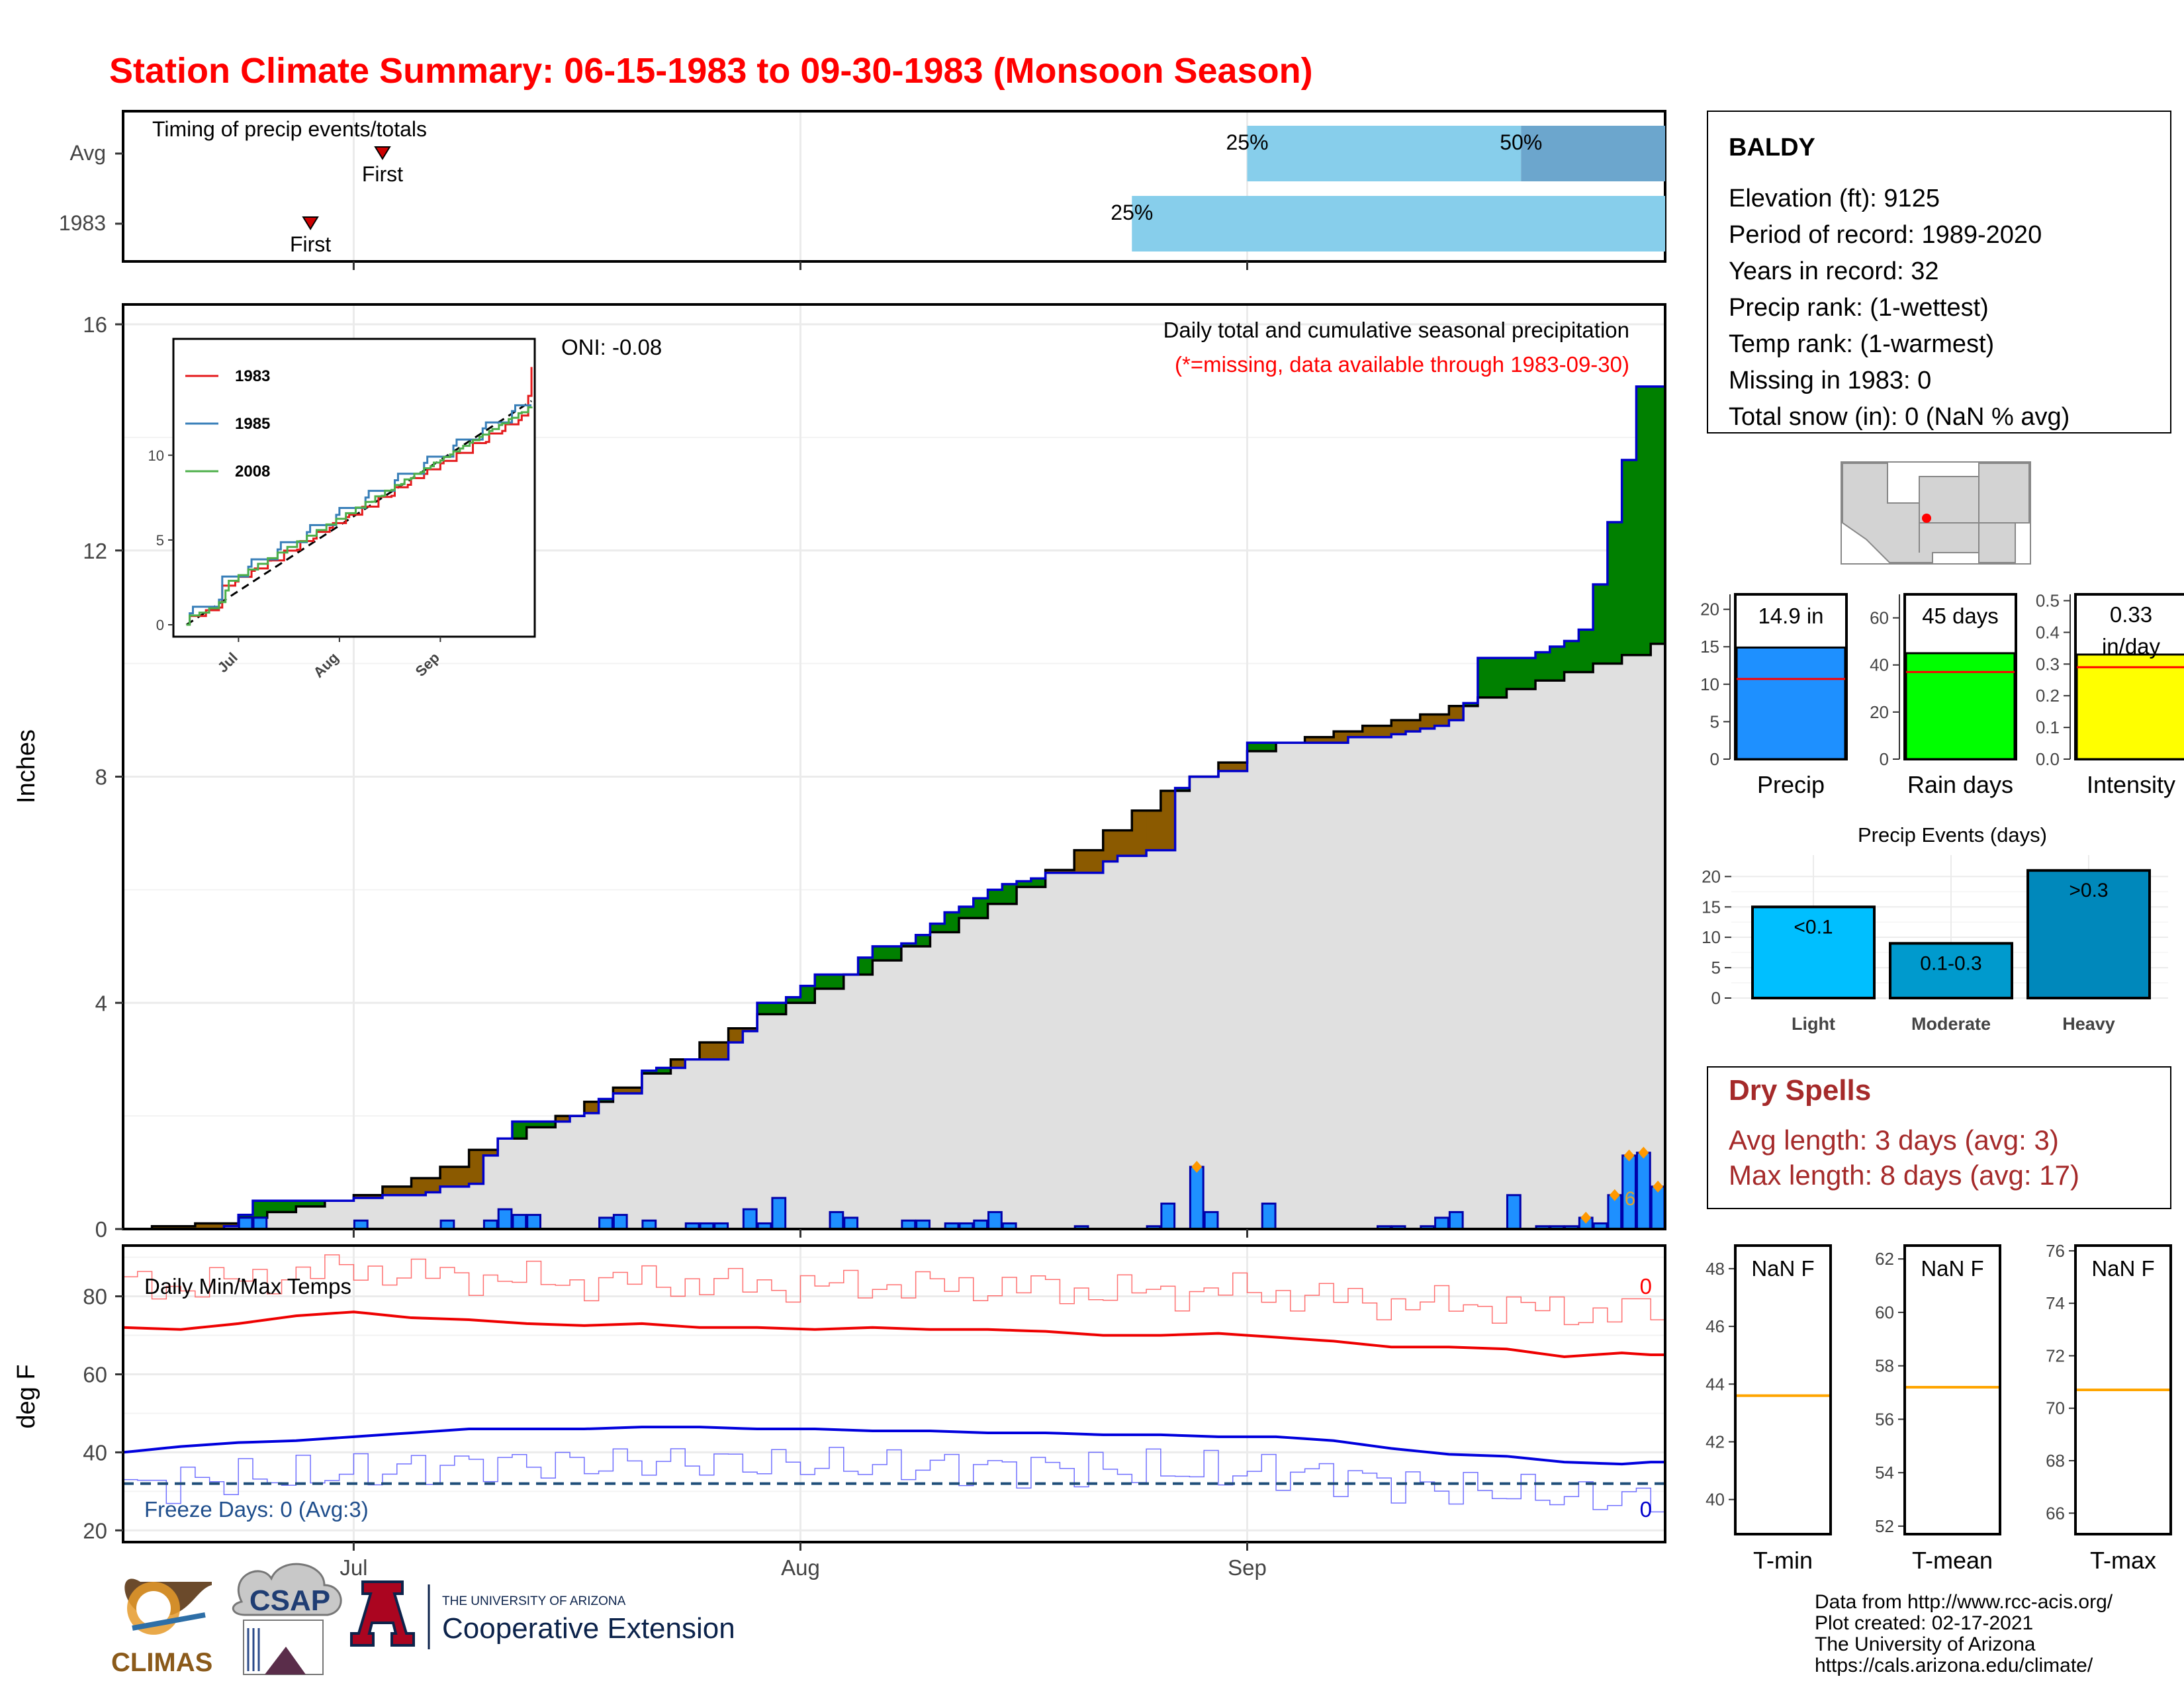 The width and height of the screenshot is (2184, 1691). What do you see at coordinates (95, 1452) in the screenshot?
I see `temp-ytick-label: 40` at bounding box center [95, 1452].